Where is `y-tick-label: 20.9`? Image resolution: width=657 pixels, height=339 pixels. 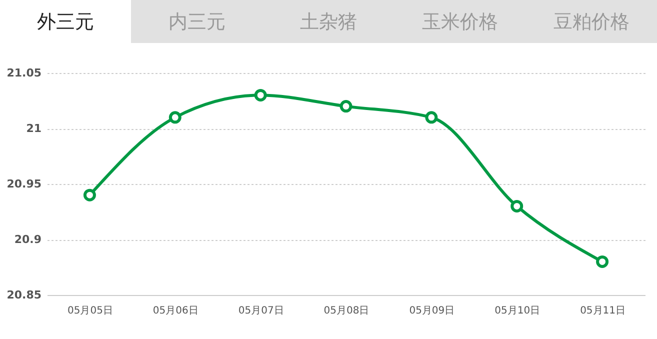 y-tick-label: 20.9 is located at coordinates (28, 239).